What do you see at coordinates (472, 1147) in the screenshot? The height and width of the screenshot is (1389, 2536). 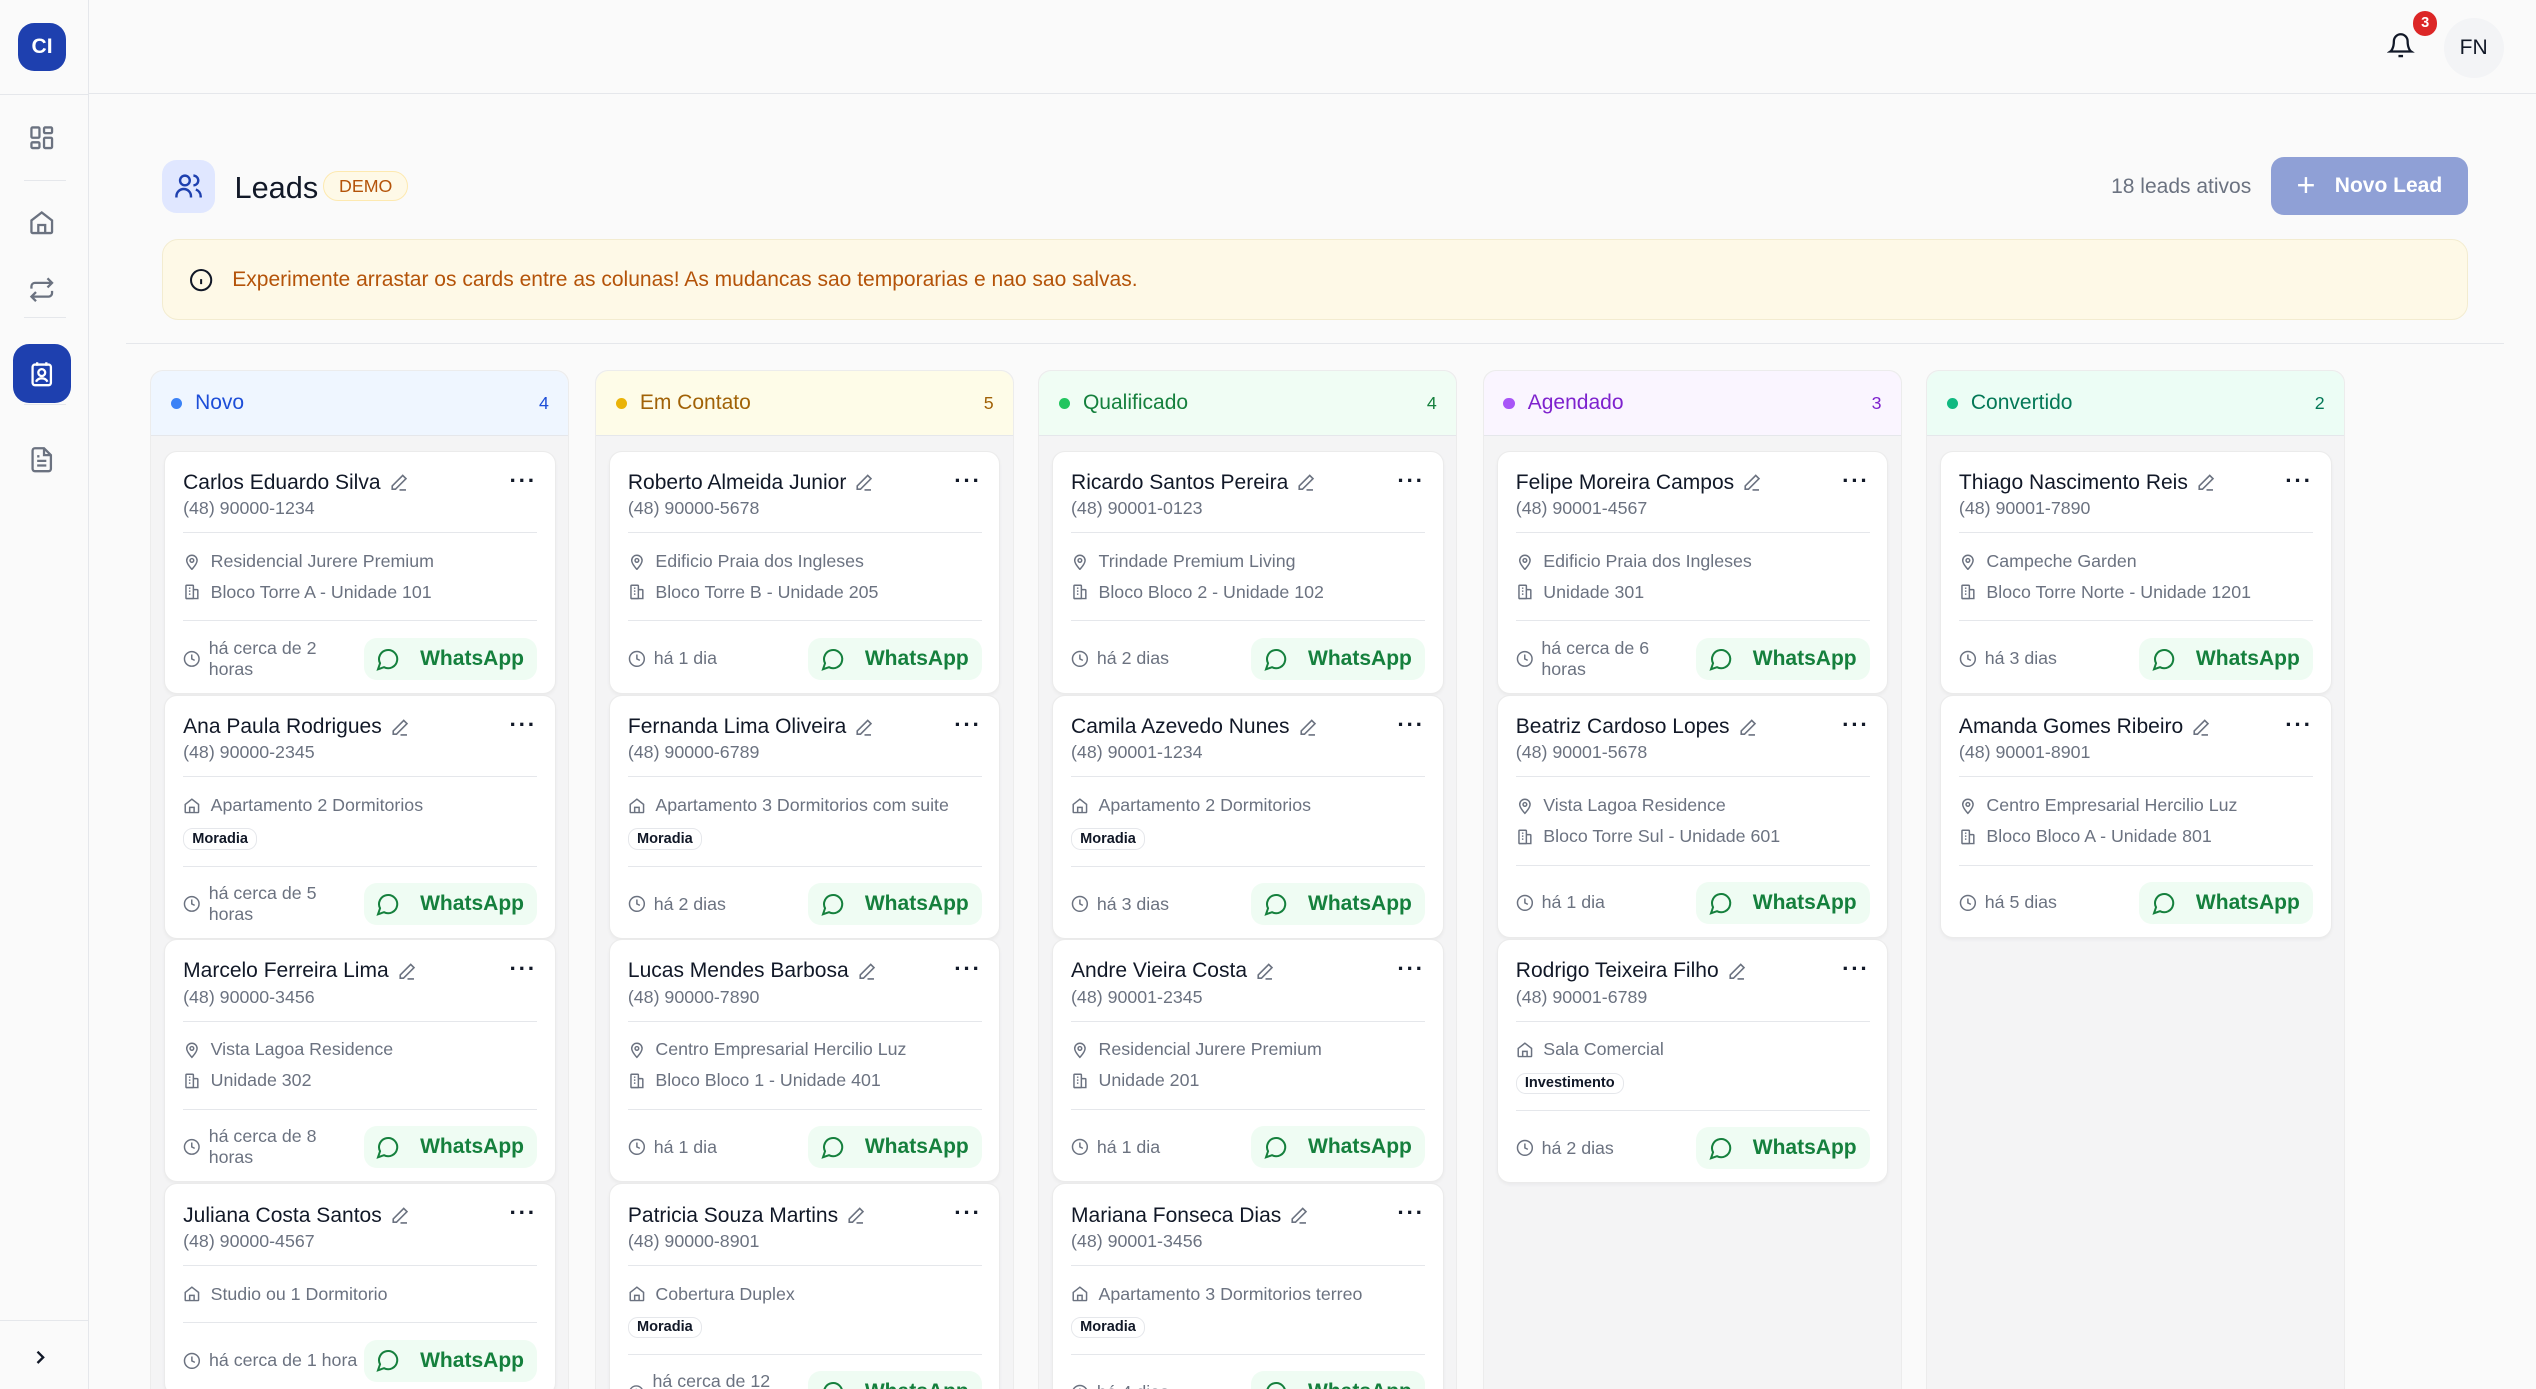 I see `whatsapp-label: WhatsApp` at bounding box center [472, 1147].